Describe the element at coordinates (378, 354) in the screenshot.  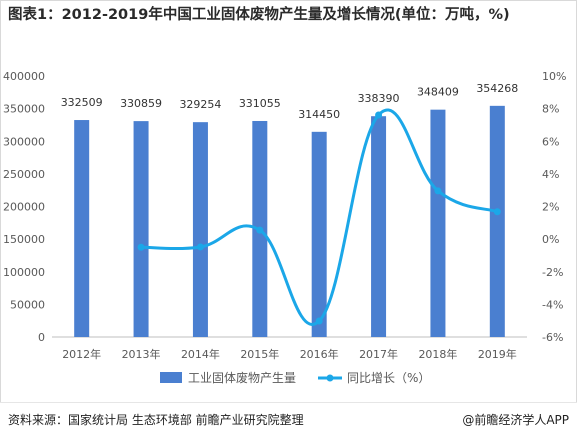
I see `x-tick-label: 2017年` at that location.